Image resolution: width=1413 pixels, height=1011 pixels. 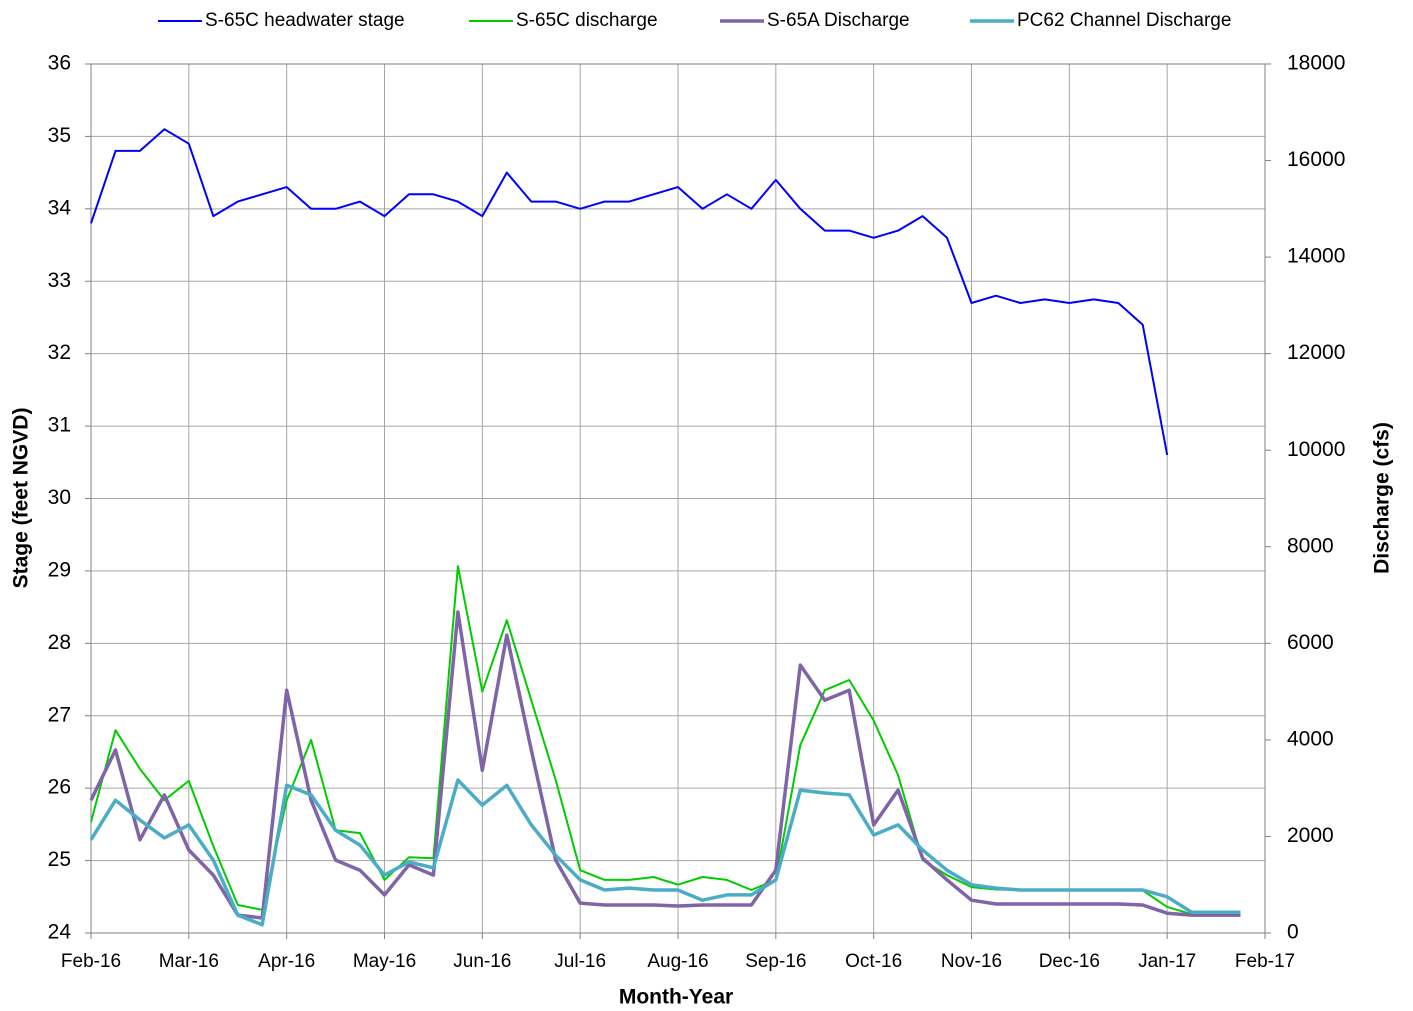 What do you see at coordinates (580, 961) in the screenshot?
I see `x-tick-label: Jul-16` at bounding box center [580, 961].